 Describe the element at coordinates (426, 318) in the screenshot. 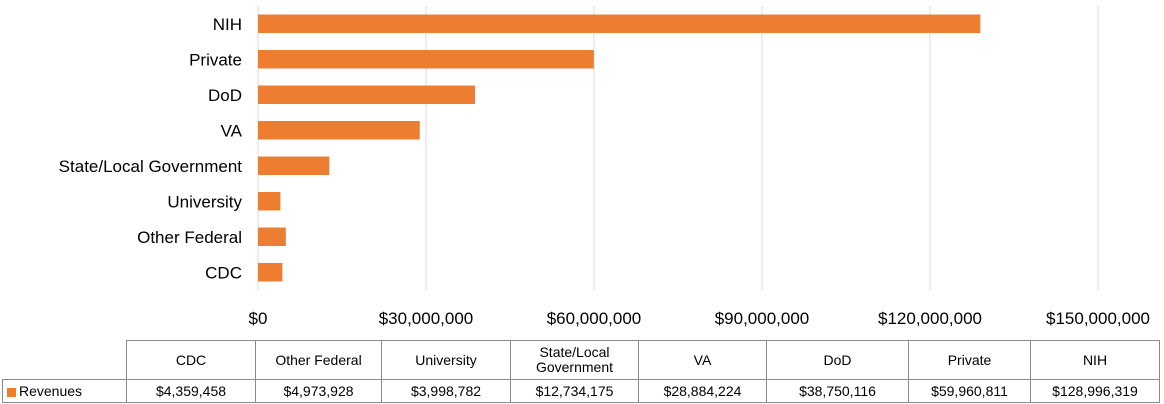

I see `x-tick-label-30000000: $30,000,000` at that location.